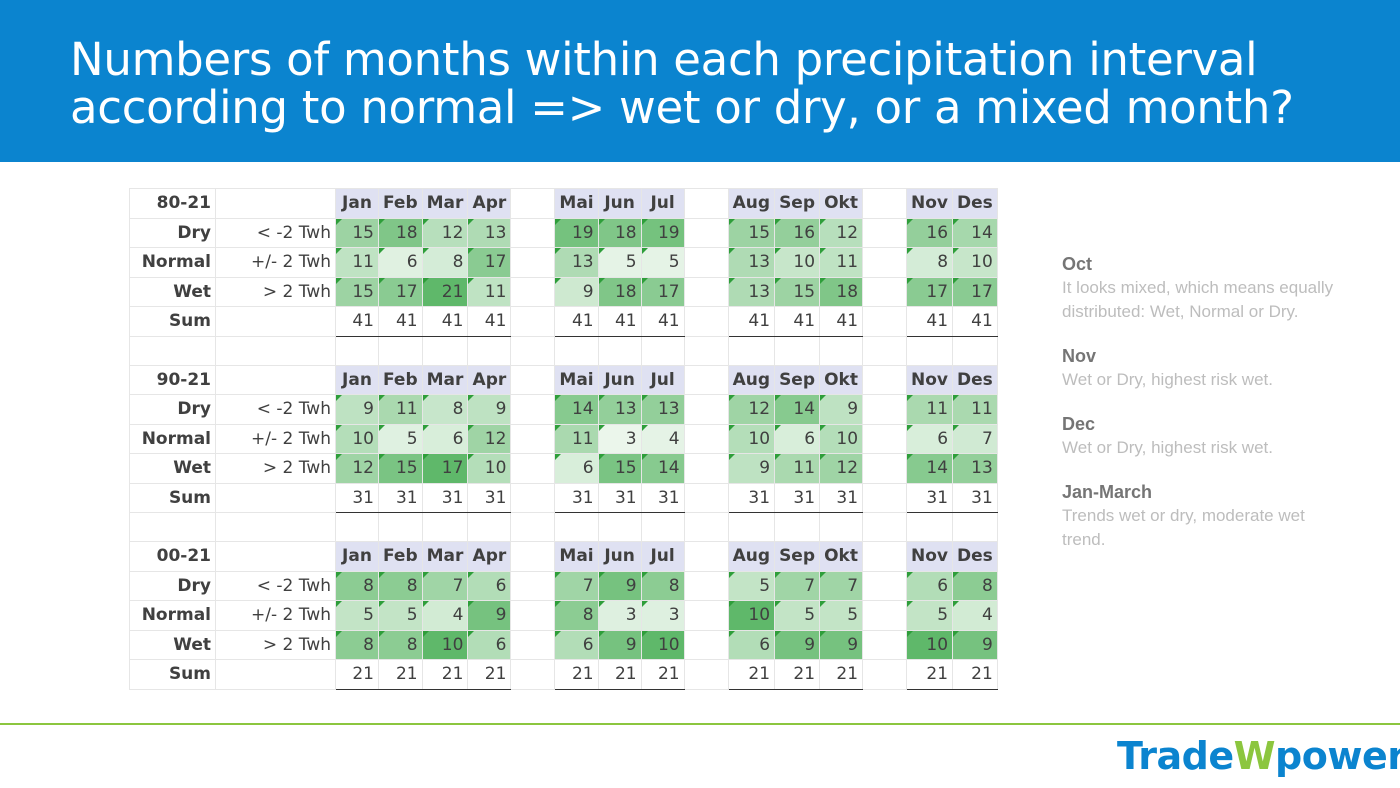  I want to click on logo-w-mark: W, so click(1254, 756).